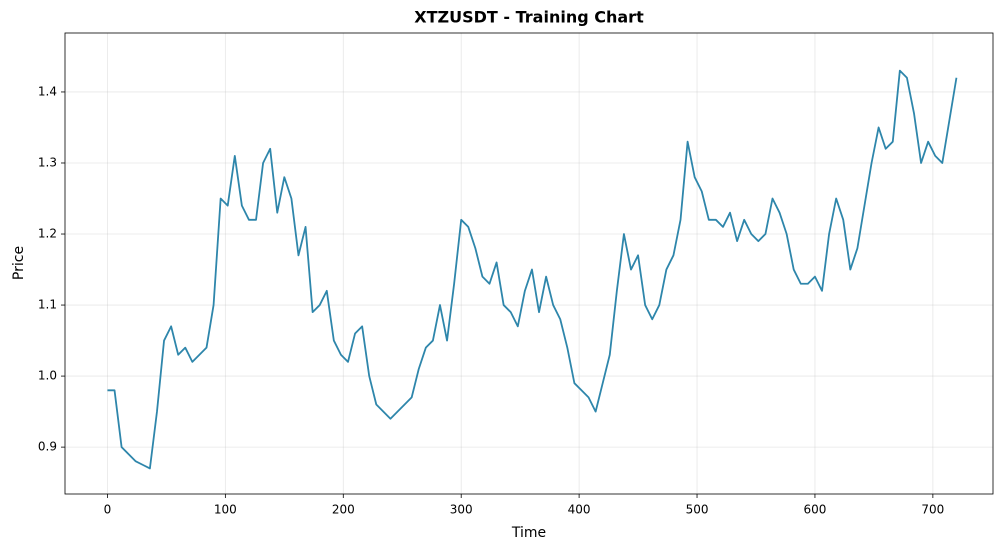  Describe the element at coordinates (47, 376) in the screenshot. I see `y-tick-label: 1.0` at that location.